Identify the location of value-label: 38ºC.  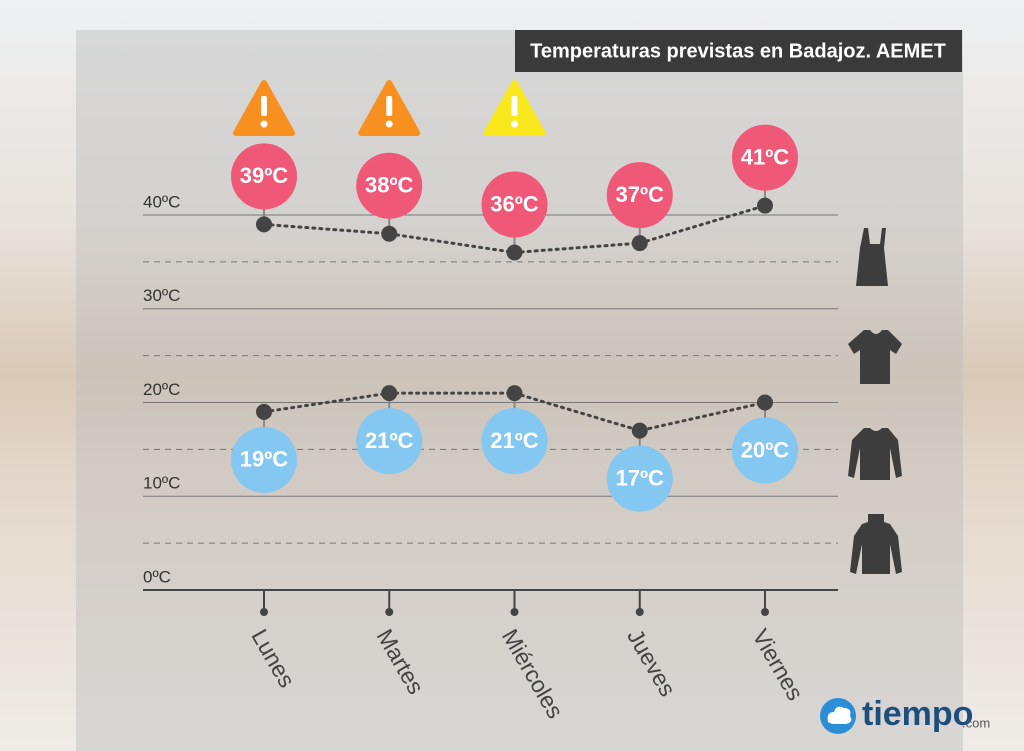
(389, 185).